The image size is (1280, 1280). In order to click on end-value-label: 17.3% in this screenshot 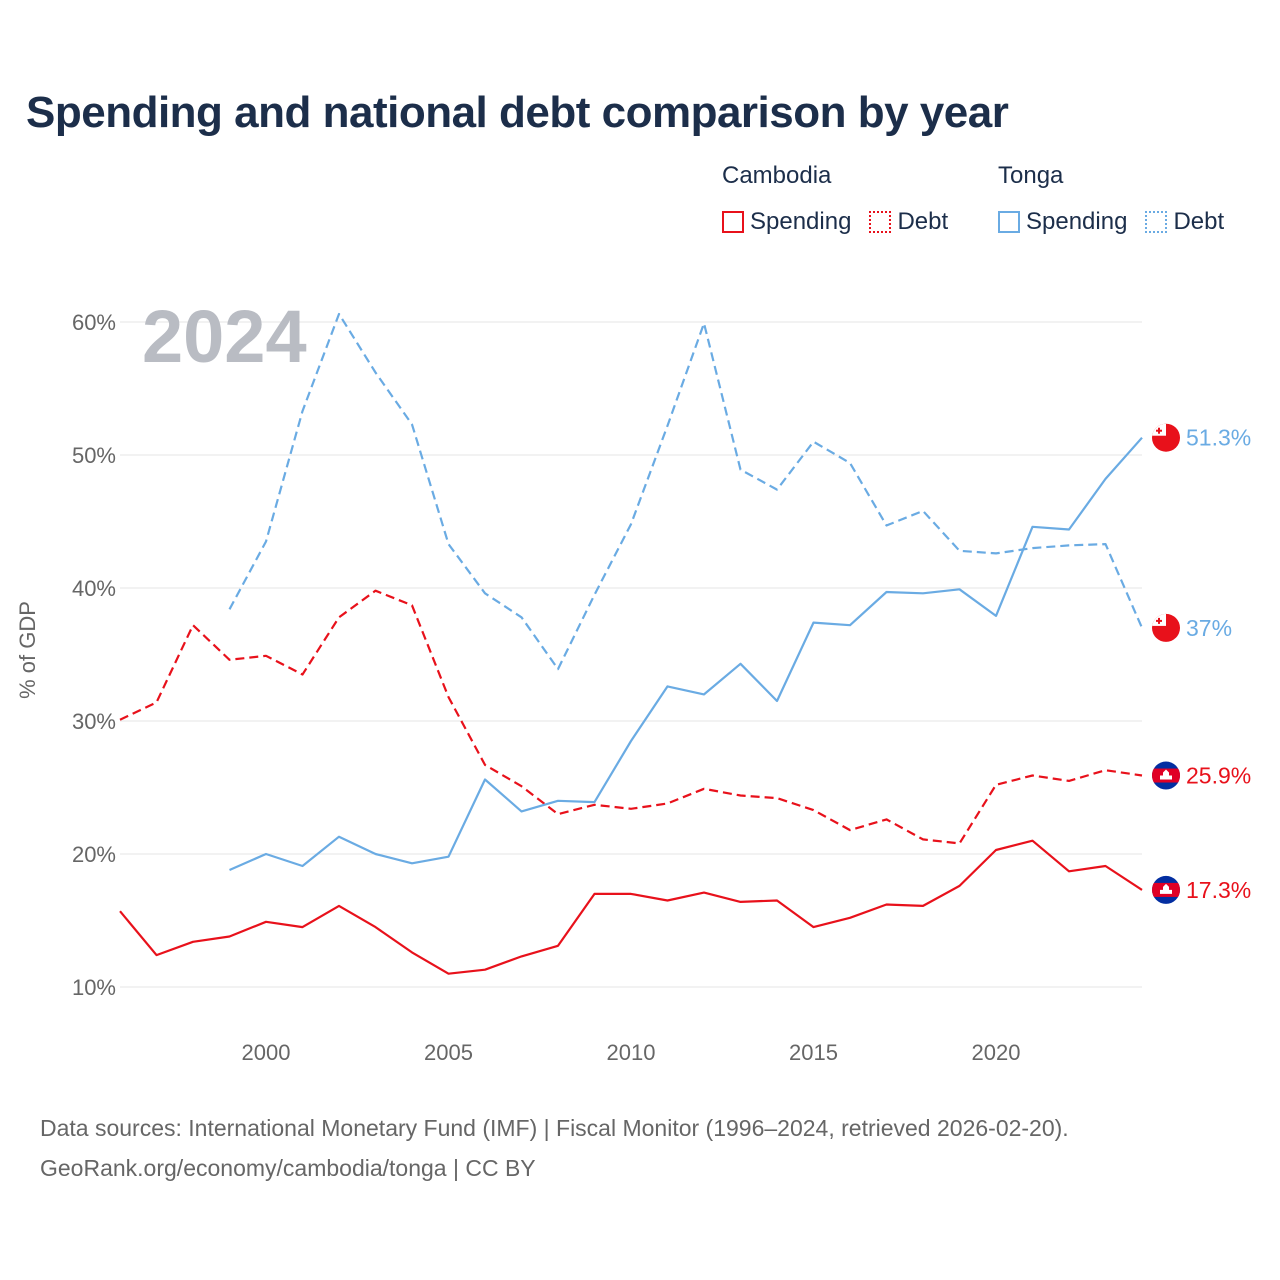, I will do `click(1218, 890)`.